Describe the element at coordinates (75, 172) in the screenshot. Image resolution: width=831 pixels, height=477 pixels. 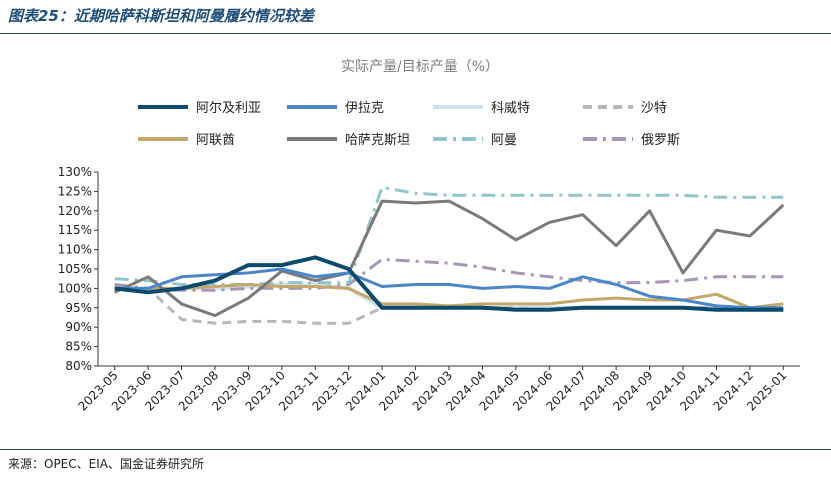
I see `y-tick-label: 130%` at that location.